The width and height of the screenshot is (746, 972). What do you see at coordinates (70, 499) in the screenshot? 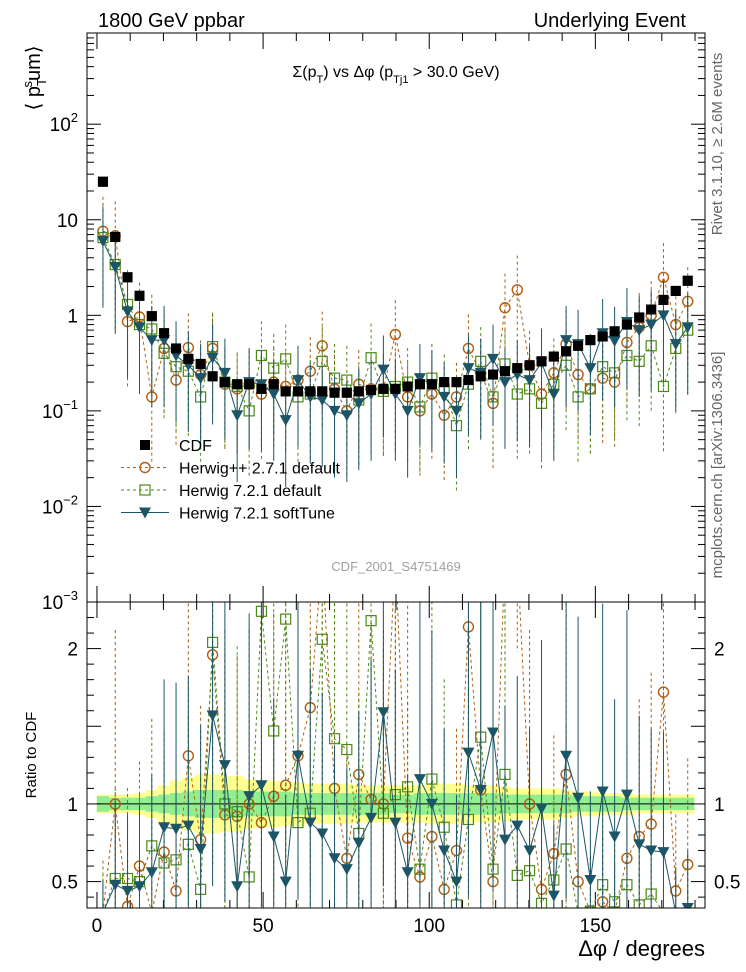
I see `main-y-tick-exp: −2` at bounding box center [70, 499].